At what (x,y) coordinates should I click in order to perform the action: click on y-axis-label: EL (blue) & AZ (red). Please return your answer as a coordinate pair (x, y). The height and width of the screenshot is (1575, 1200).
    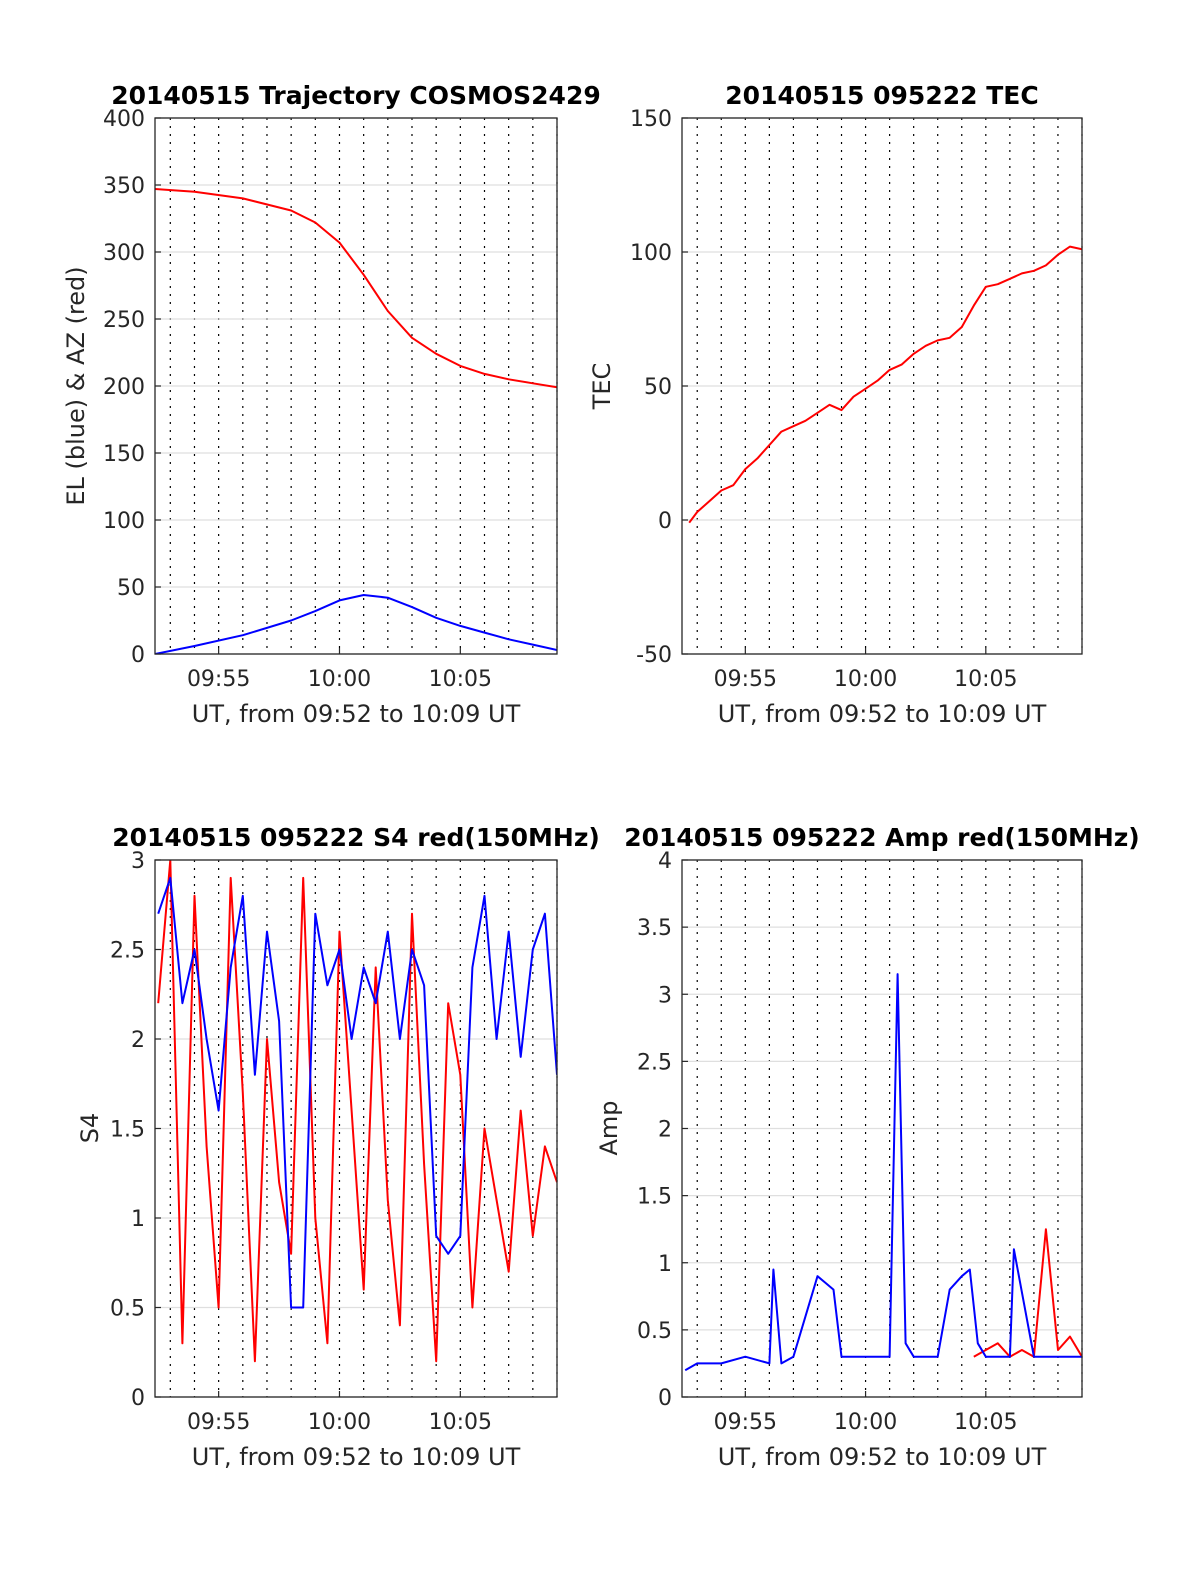
    Looking at the image, I should click on (76, 385).